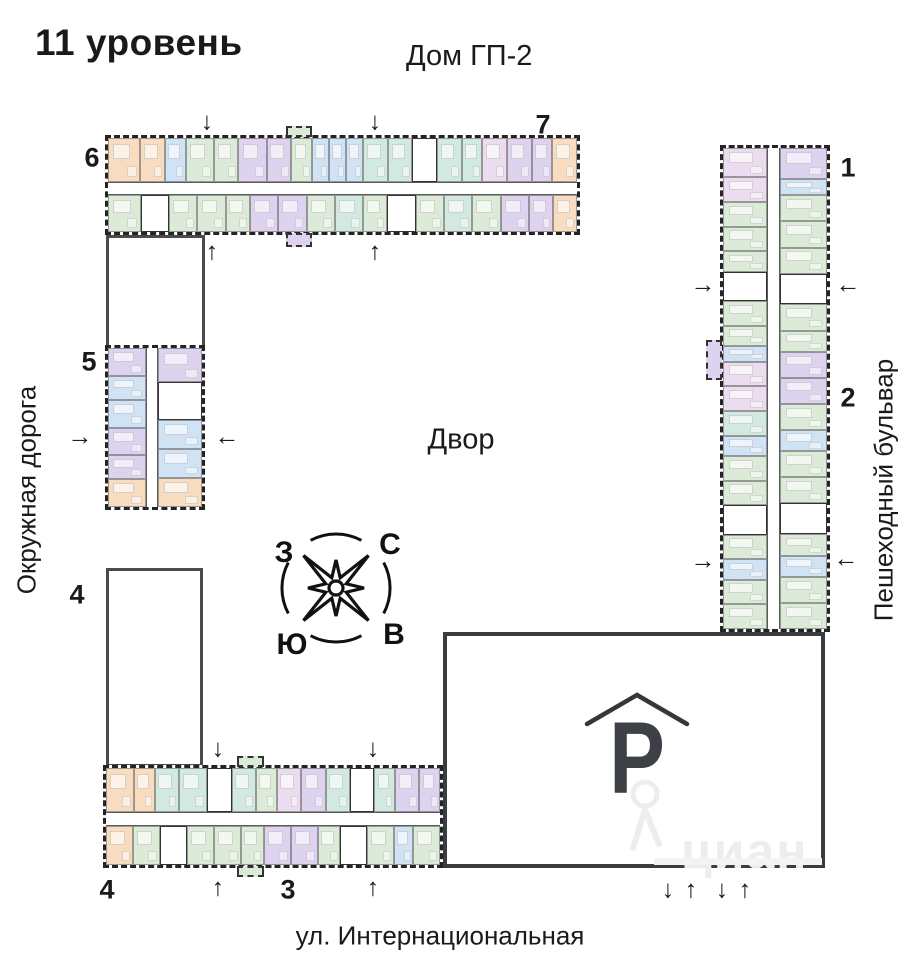 Image resolution: width=912 pixels, height=960 pixels. I want to click on section-label-6: 6, so click(92, 157).